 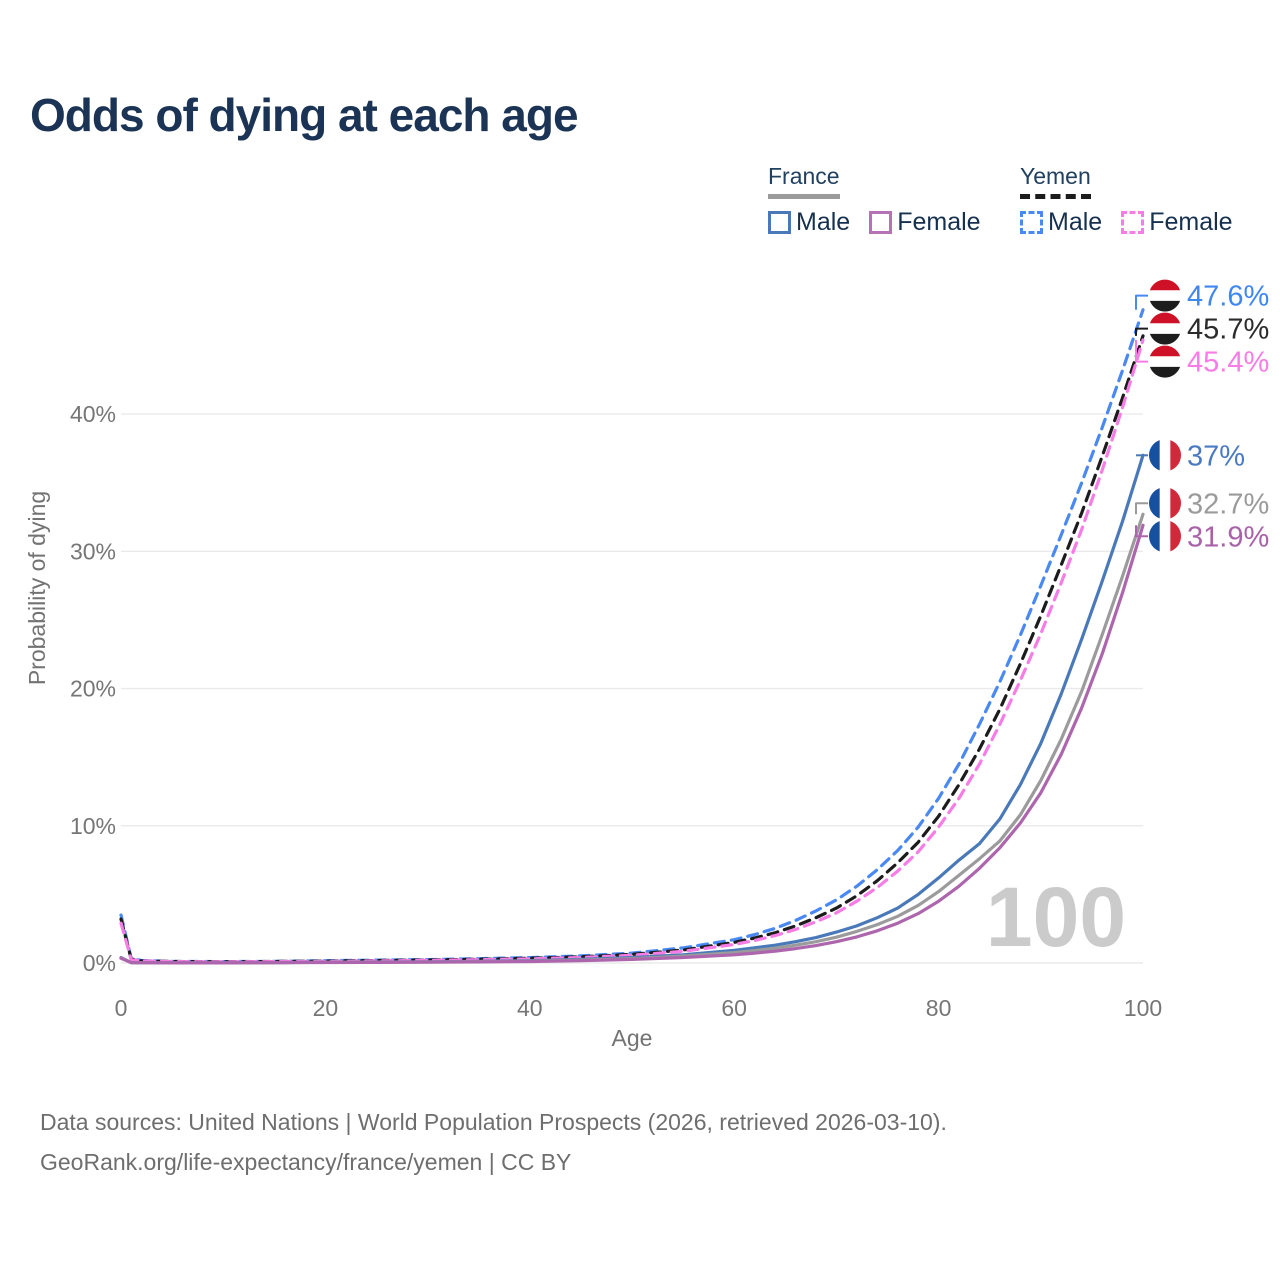 I want to click on legend-item-yemen-female: Female, so click(x=1177, y=222).